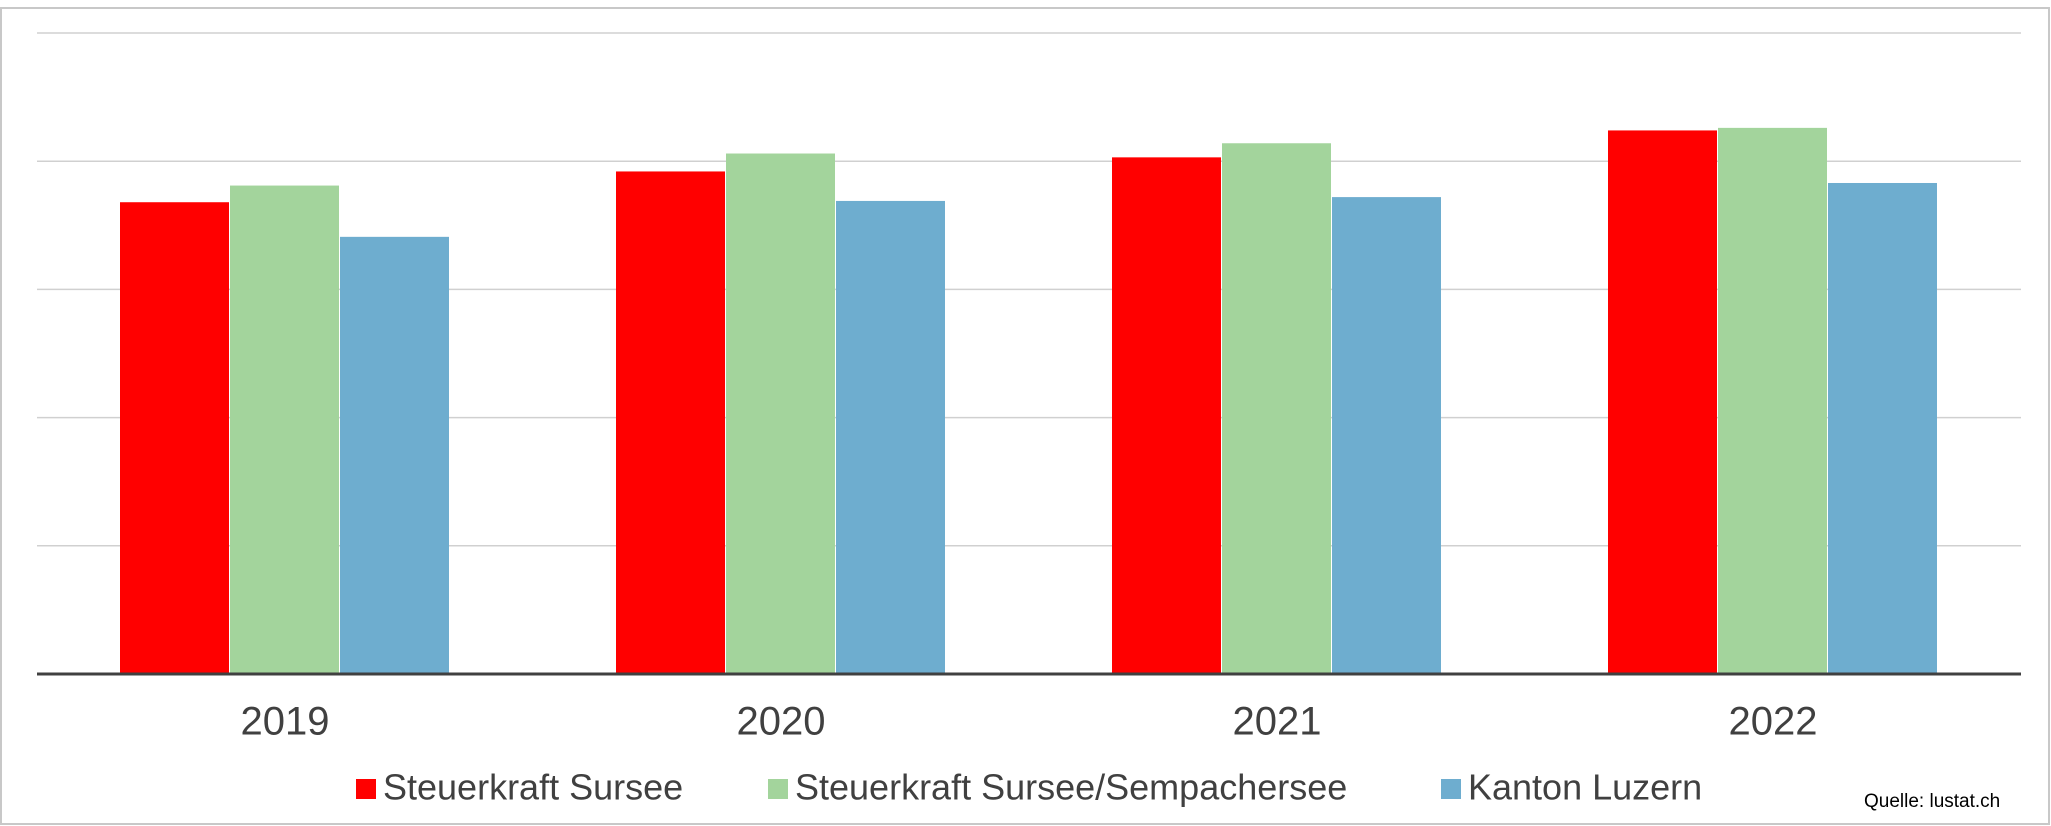 This screenshot has width=2051, height=826. Describe the element at coordinates (1585, 787) in the screenshot. I see `legend-label: Kanton Luzern` at that location.